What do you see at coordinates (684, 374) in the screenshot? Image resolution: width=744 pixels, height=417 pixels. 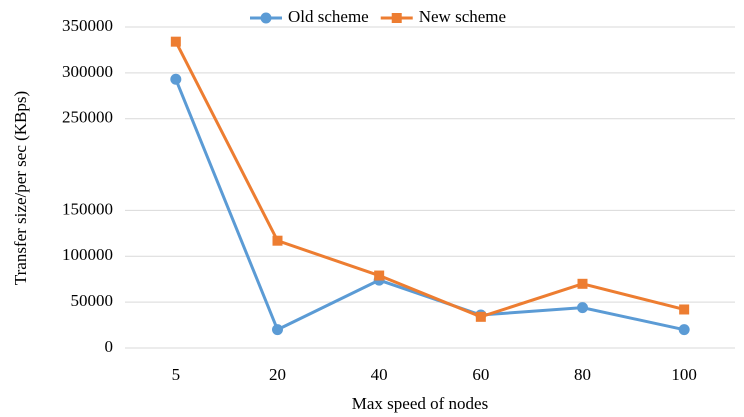 I see `x-tick-label: 100` at bounding box center [684, 374].